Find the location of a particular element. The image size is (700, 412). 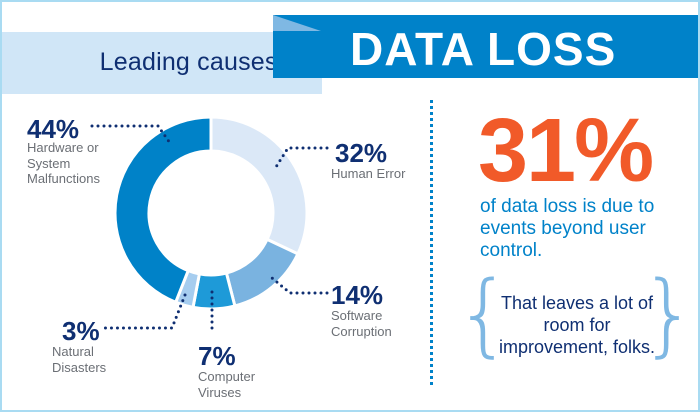

pct-viruses: 7% is located at coordinates (217, 356).